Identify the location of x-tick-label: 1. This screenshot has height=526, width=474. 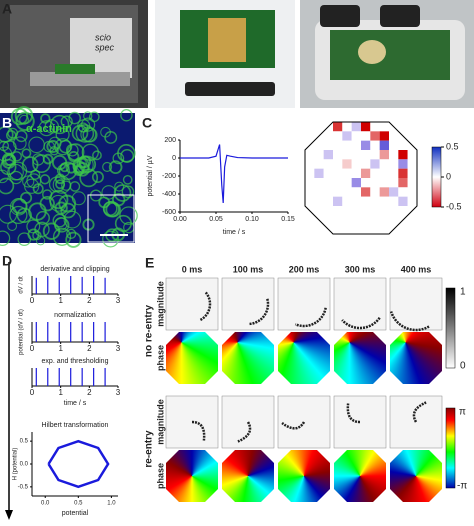
(60, 300).